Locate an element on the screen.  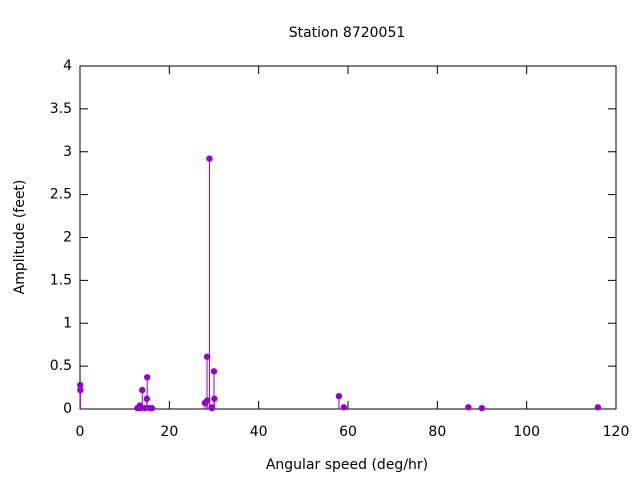
x-axis-label: Angular speed (deg/hr) is located at coordinates (347, 465).